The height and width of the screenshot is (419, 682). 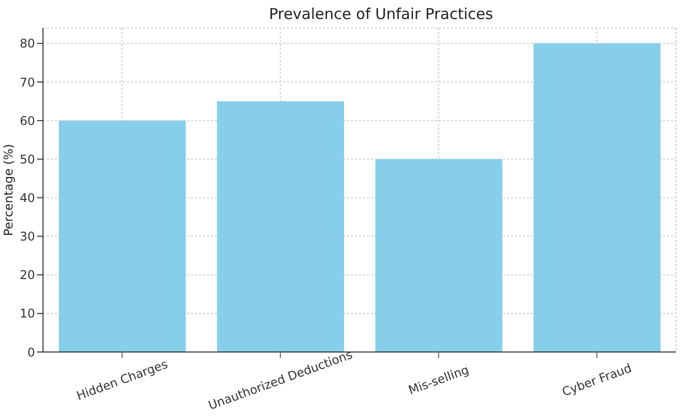 What do you see at coordinates (27, 43) in the screenshot?
I see `y-tick-label: 80` at bounding box center [27, 43].